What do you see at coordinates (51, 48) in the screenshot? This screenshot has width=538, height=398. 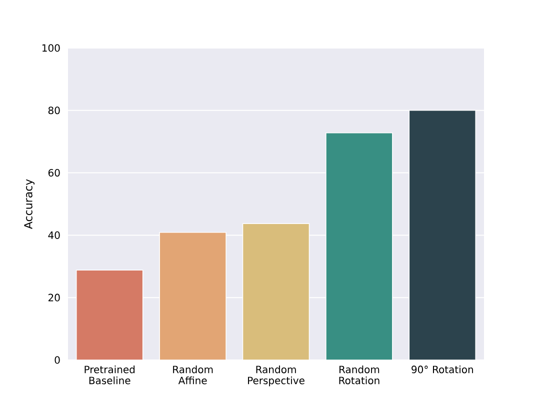 I see `y-tick-label: 100` at bounding box center [51, 48].